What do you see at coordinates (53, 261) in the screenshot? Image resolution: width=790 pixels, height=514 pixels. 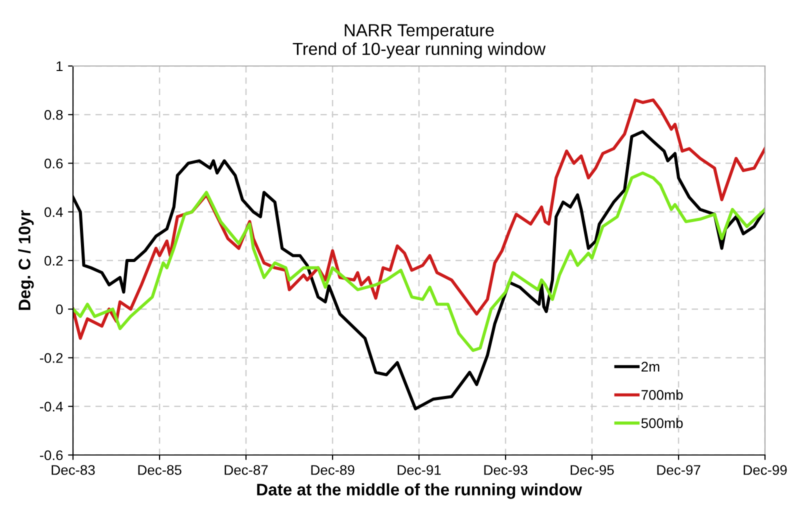 I see `y-tick-label: 0.2` at bounding box center [53, 261].